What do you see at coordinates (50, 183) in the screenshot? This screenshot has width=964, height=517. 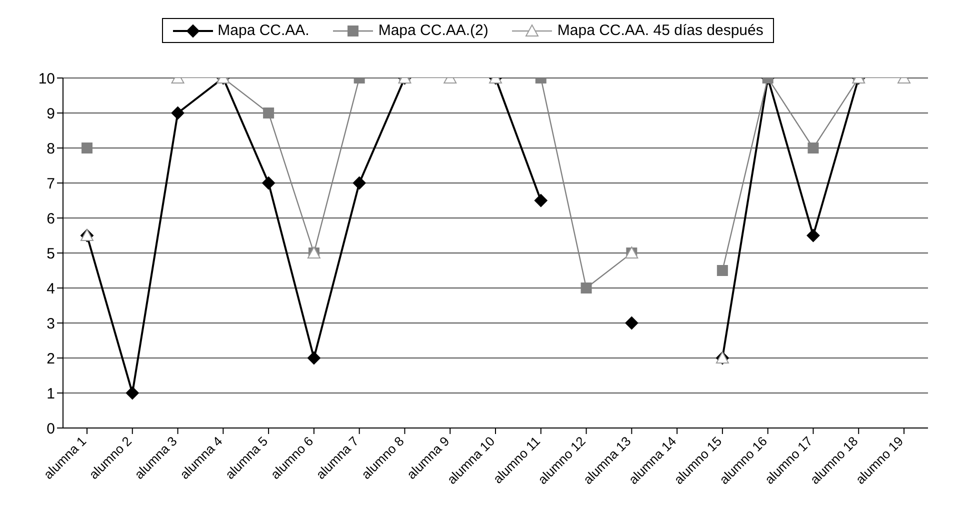 I see `y-tick-label: 7` at bounding box center [50, 183].